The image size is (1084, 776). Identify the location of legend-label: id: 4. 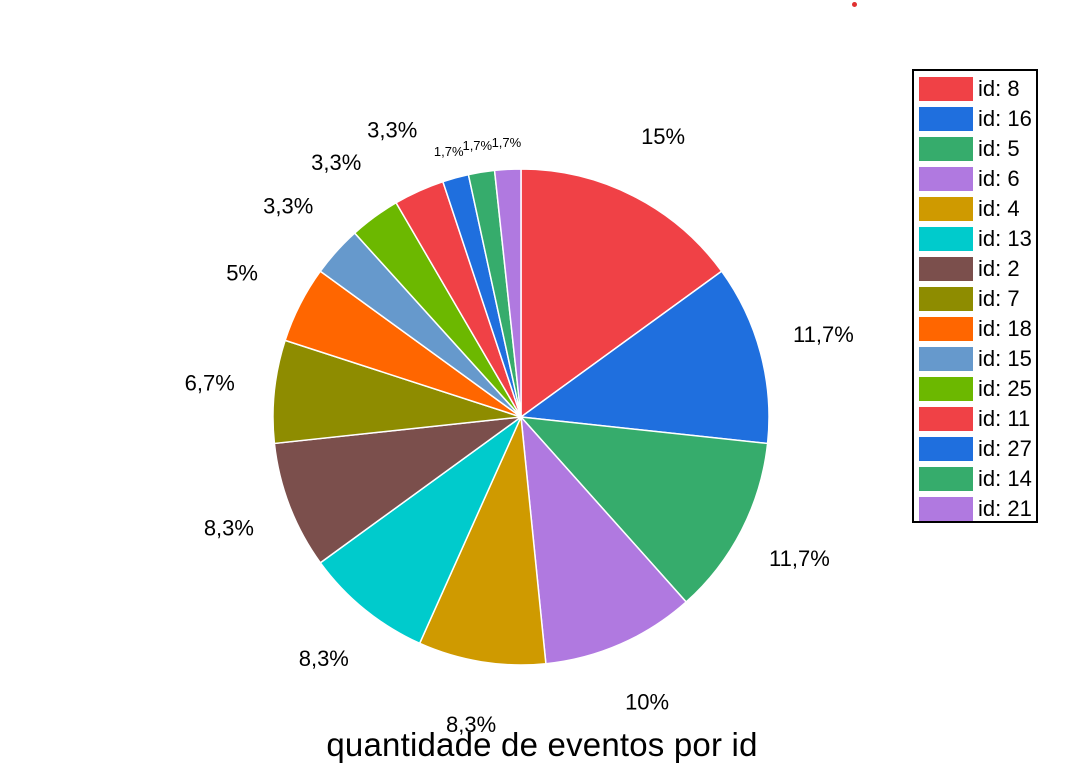
(999, 208).